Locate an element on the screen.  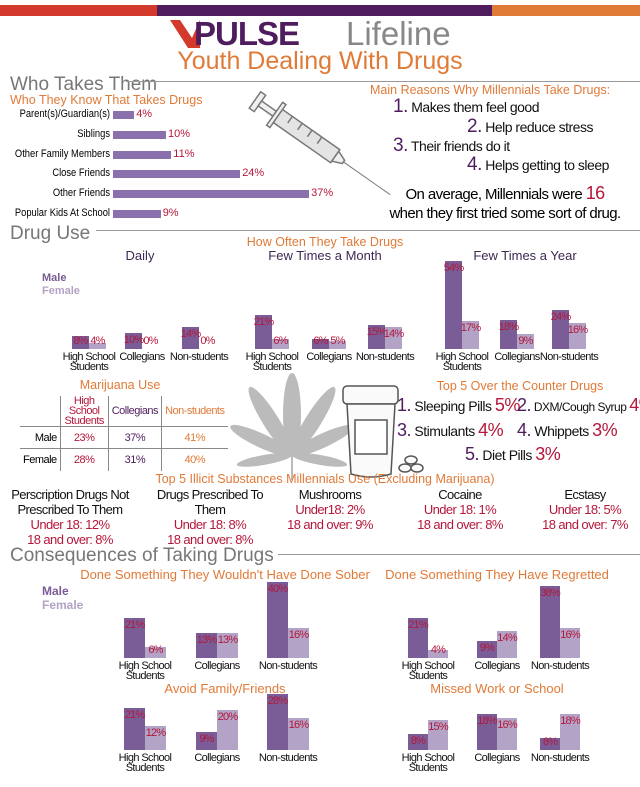
chart-title: Avoid Family/Friends is located at coordinates (225, 688).